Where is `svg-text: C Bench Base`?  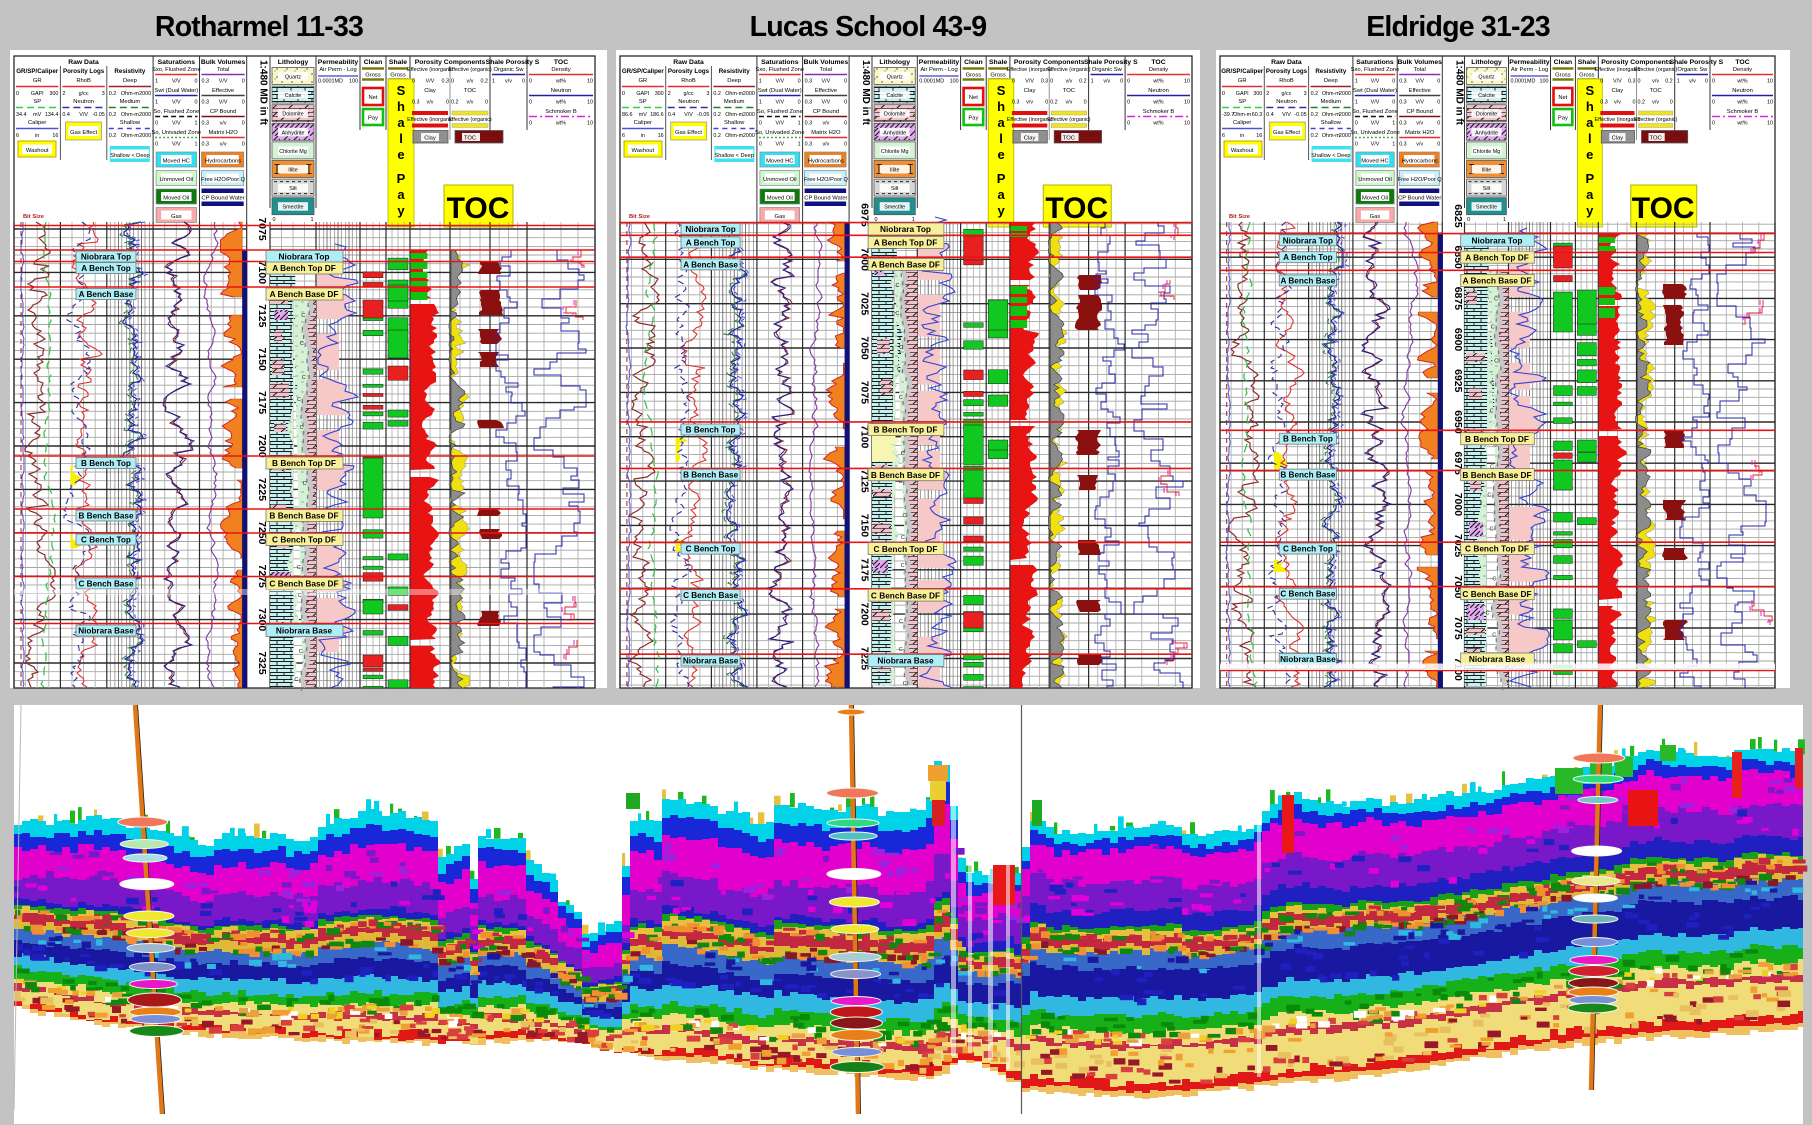 svg-text: C Bench Base is located at coordinates (106, 584).